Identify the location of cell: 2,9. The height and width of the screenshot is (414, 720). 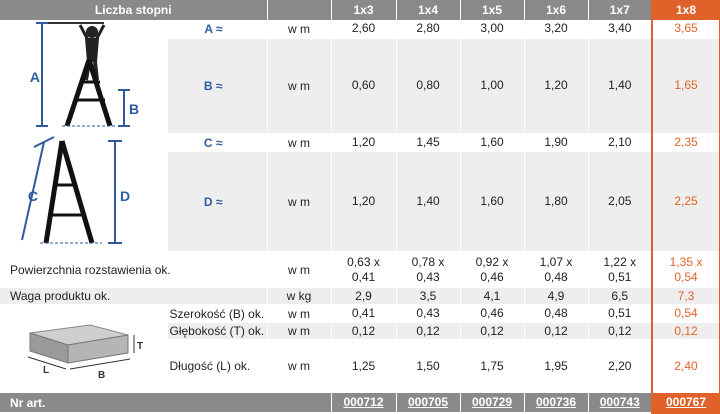
(364, 296).